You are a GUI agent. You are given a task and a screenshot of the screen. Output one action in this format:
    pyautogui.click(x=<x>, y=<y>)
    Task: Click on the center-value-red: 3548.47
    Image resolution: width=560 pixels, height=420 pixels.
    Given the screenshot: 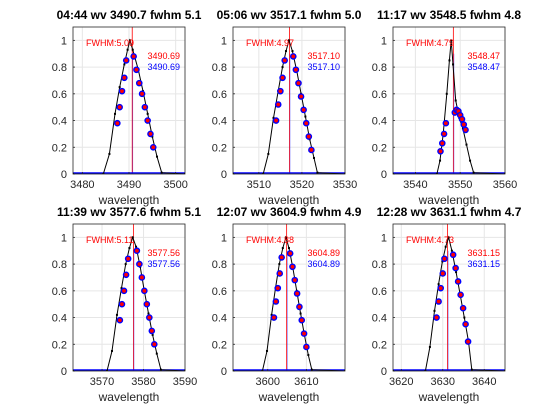 What is the action you would take?
    pyautogui.click(x=483, y=56)
    